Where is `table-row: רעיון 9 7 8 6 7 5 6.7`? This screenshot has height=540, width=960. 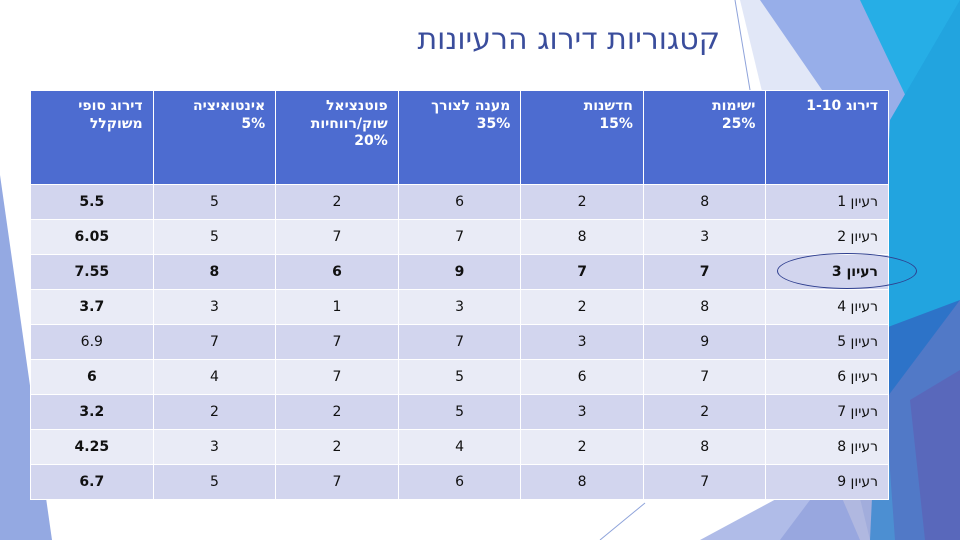
table-row: רעיון 9 7 8 6 7 5 6.7 is located at coordinates (459, 482).